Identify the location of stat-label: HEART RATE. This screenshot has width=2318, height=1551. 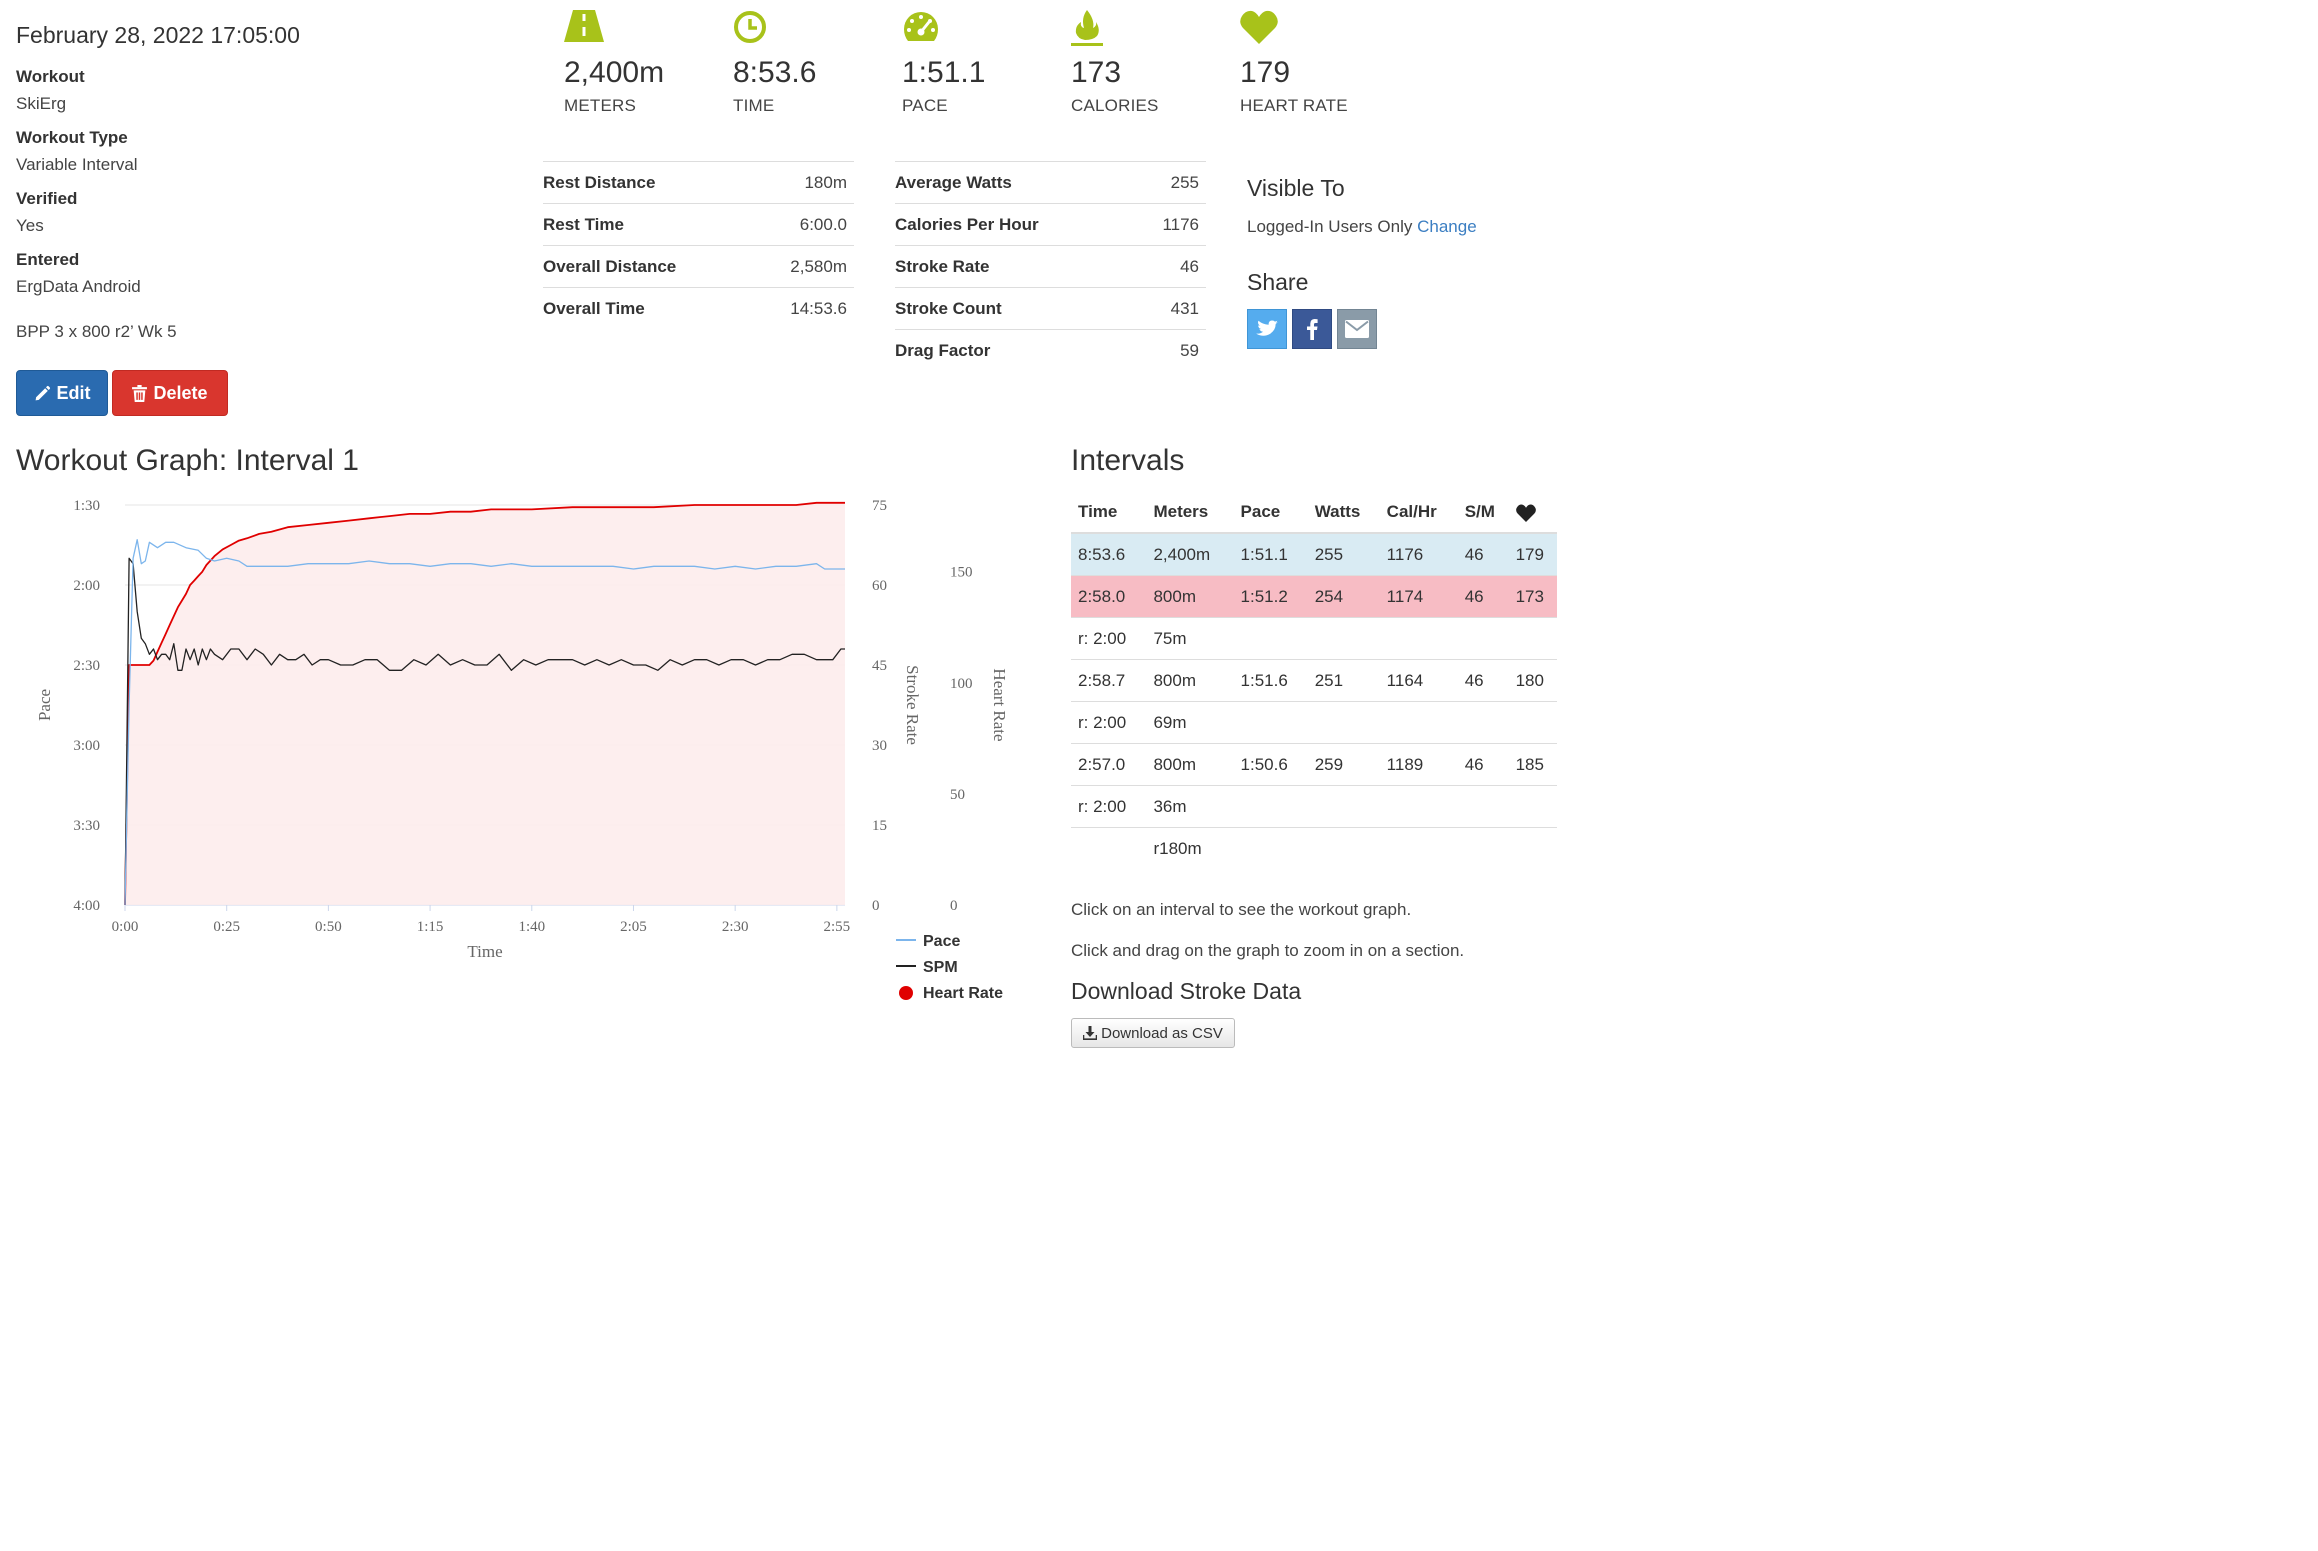
(1294, 105).